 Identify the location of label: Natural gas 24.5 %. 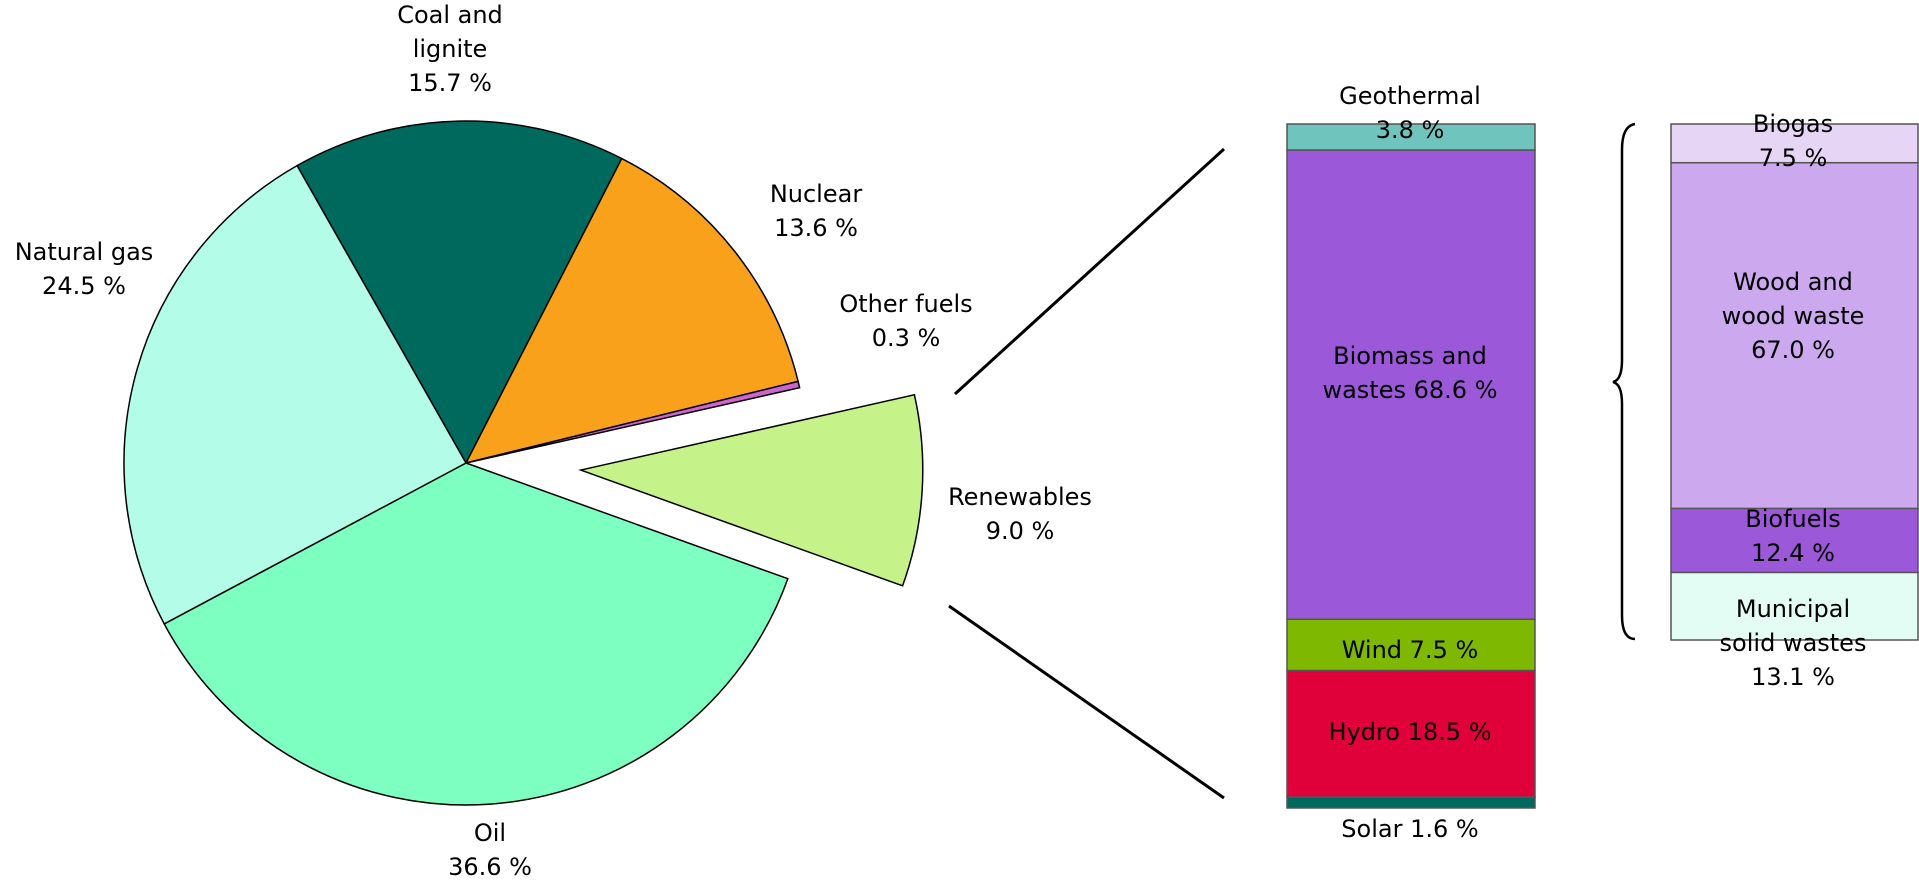
(84, 269).